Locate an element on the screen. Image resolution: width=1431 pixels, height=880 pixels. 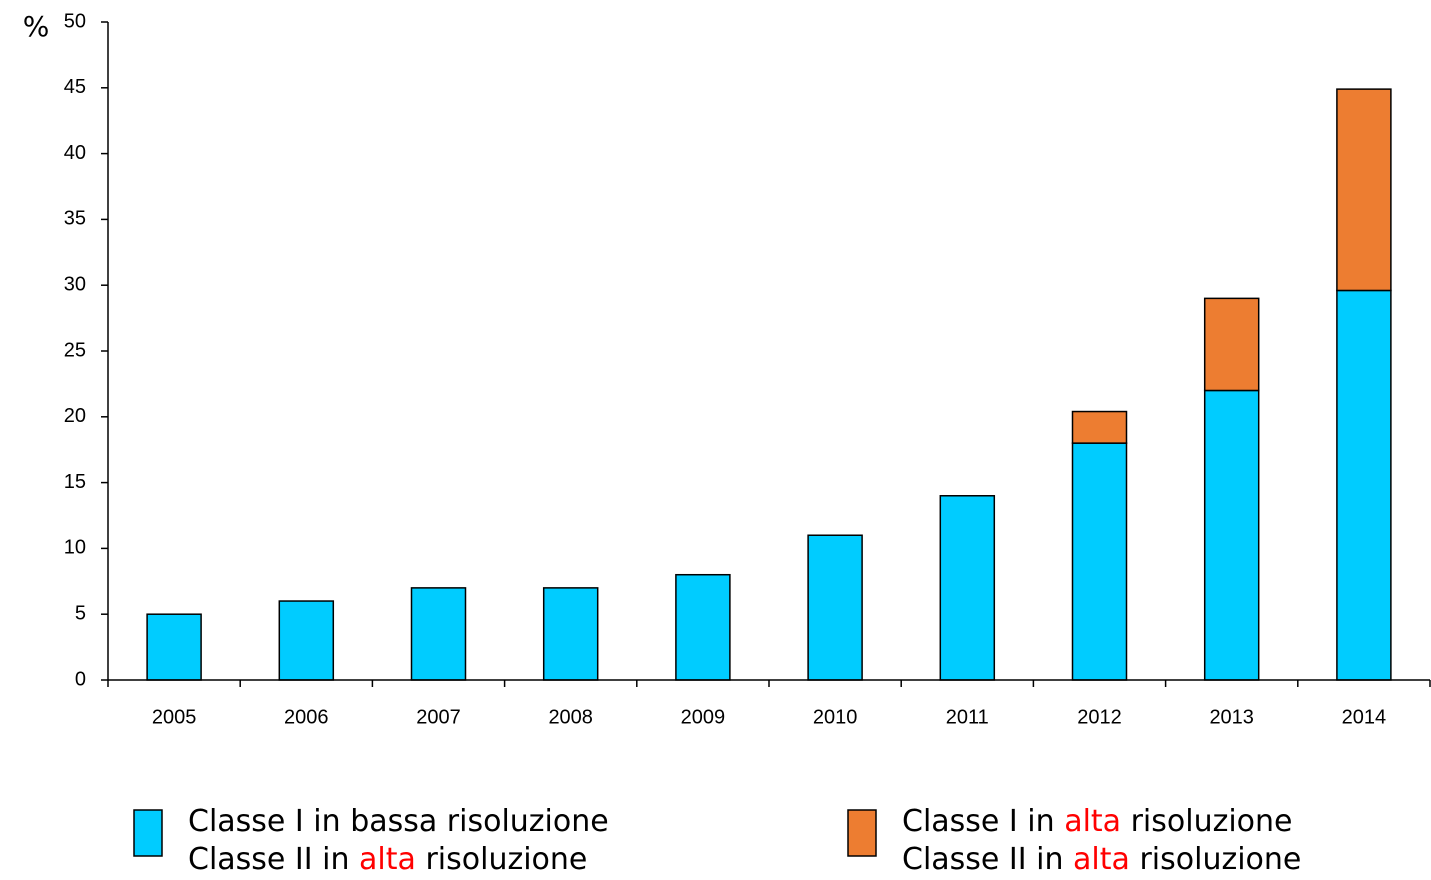
y-tick-label: 15 is located at coordinates (75, 482).